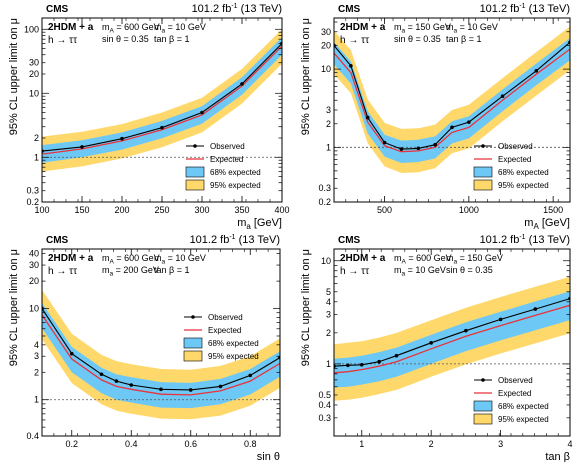 The height and width of the screenshot is (467, 580). What do you see at coordinates (469, 210) in the screenshot?
I see `x-tick-label: 1000` at bounding box center [469, 210].